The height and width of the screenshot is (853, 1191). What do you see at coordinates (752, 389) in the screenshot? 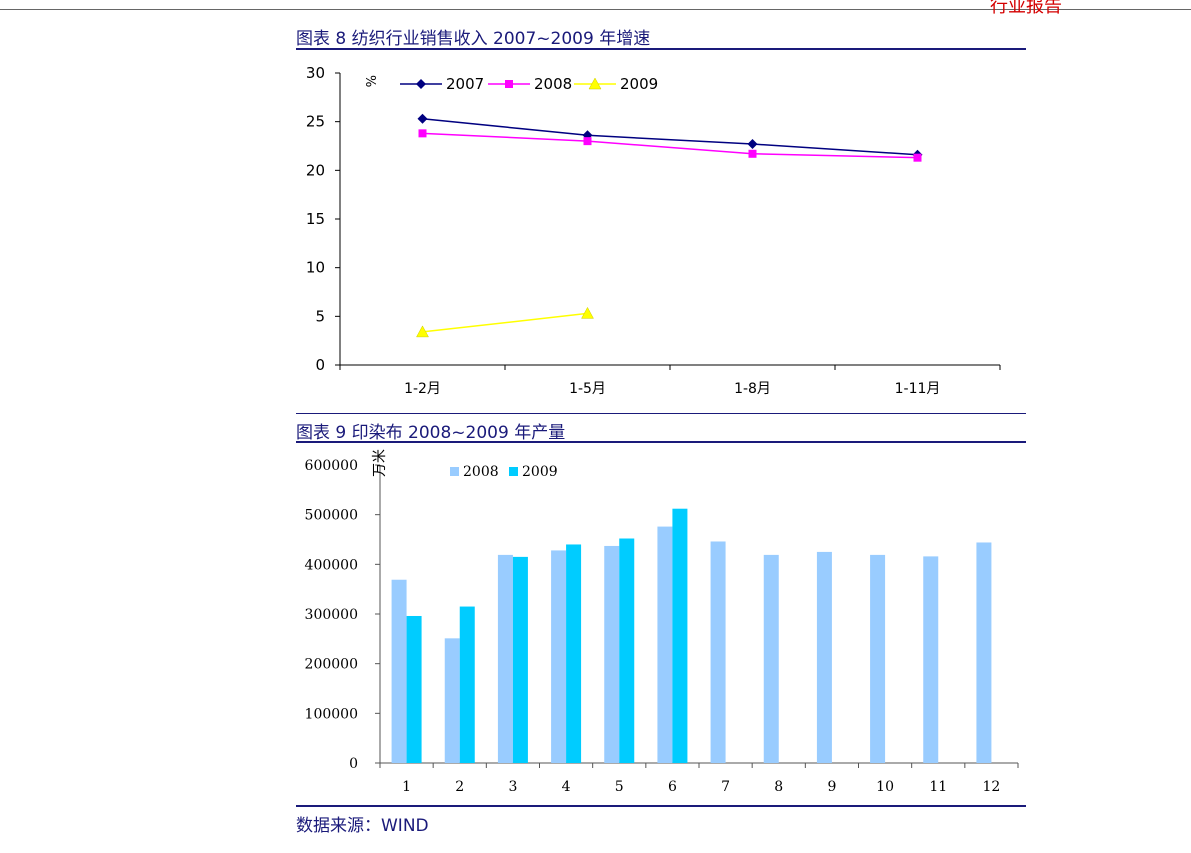
I see `chart1-x-tick-label: 1-8月` at bounding box center [752, 389].